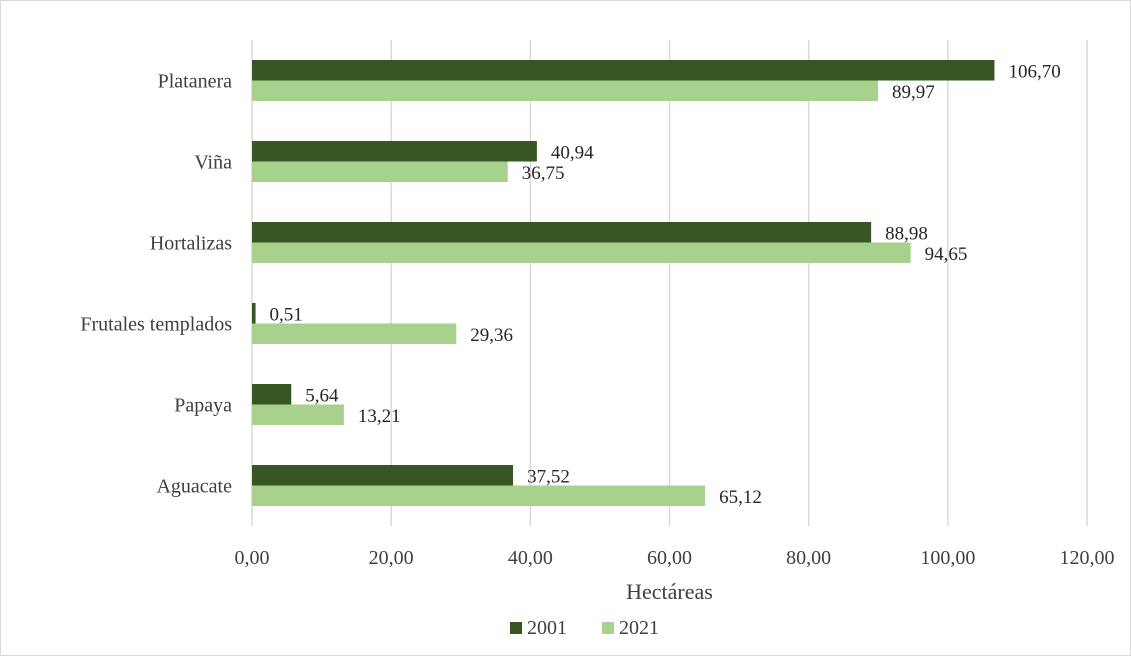 This screenshot has height=656, width=1131. I want to click on category-label: Papaya, so click(203, 406).